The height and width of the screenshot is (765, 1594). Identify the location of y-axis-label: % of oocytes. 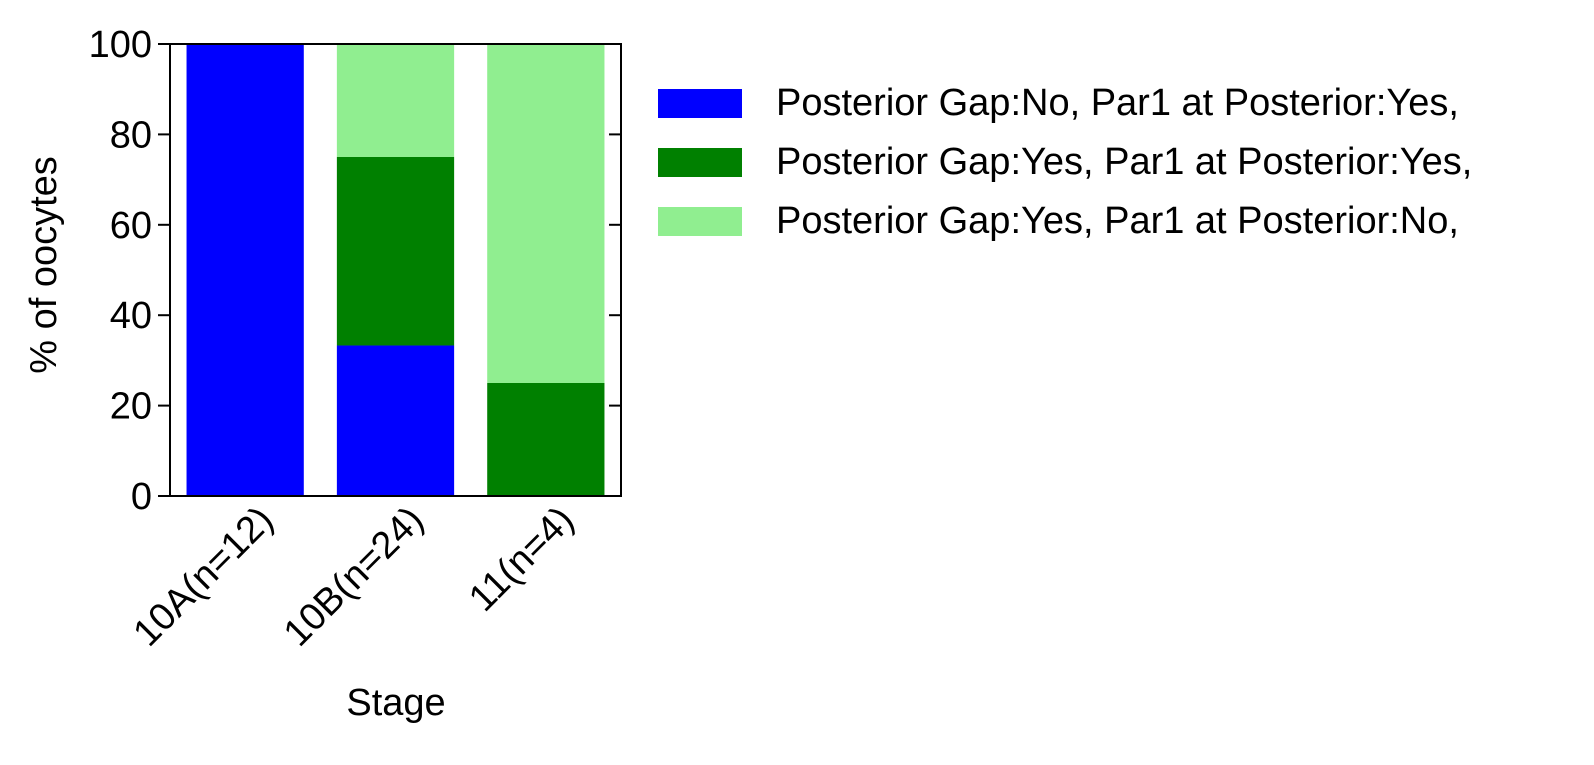
(44, 265).